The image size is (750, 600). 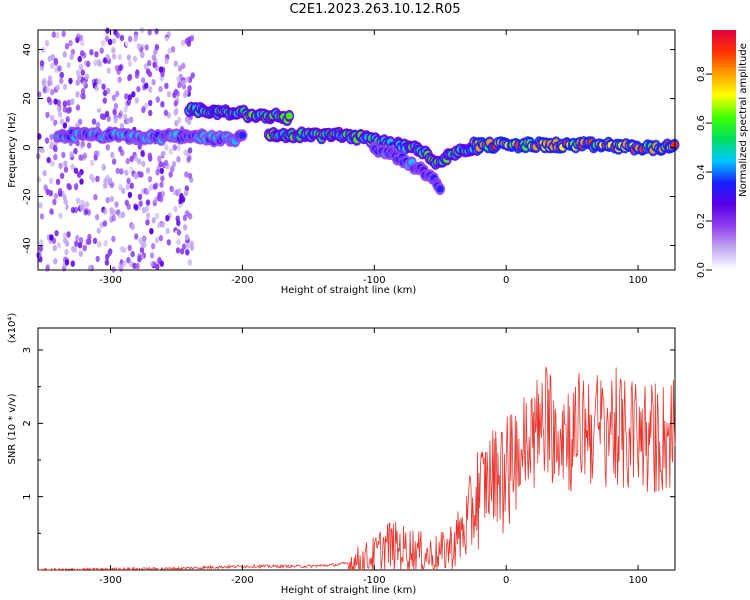 I want to click on snr-y-label: SNR (10 * v/v), so click(x=12, y=428).